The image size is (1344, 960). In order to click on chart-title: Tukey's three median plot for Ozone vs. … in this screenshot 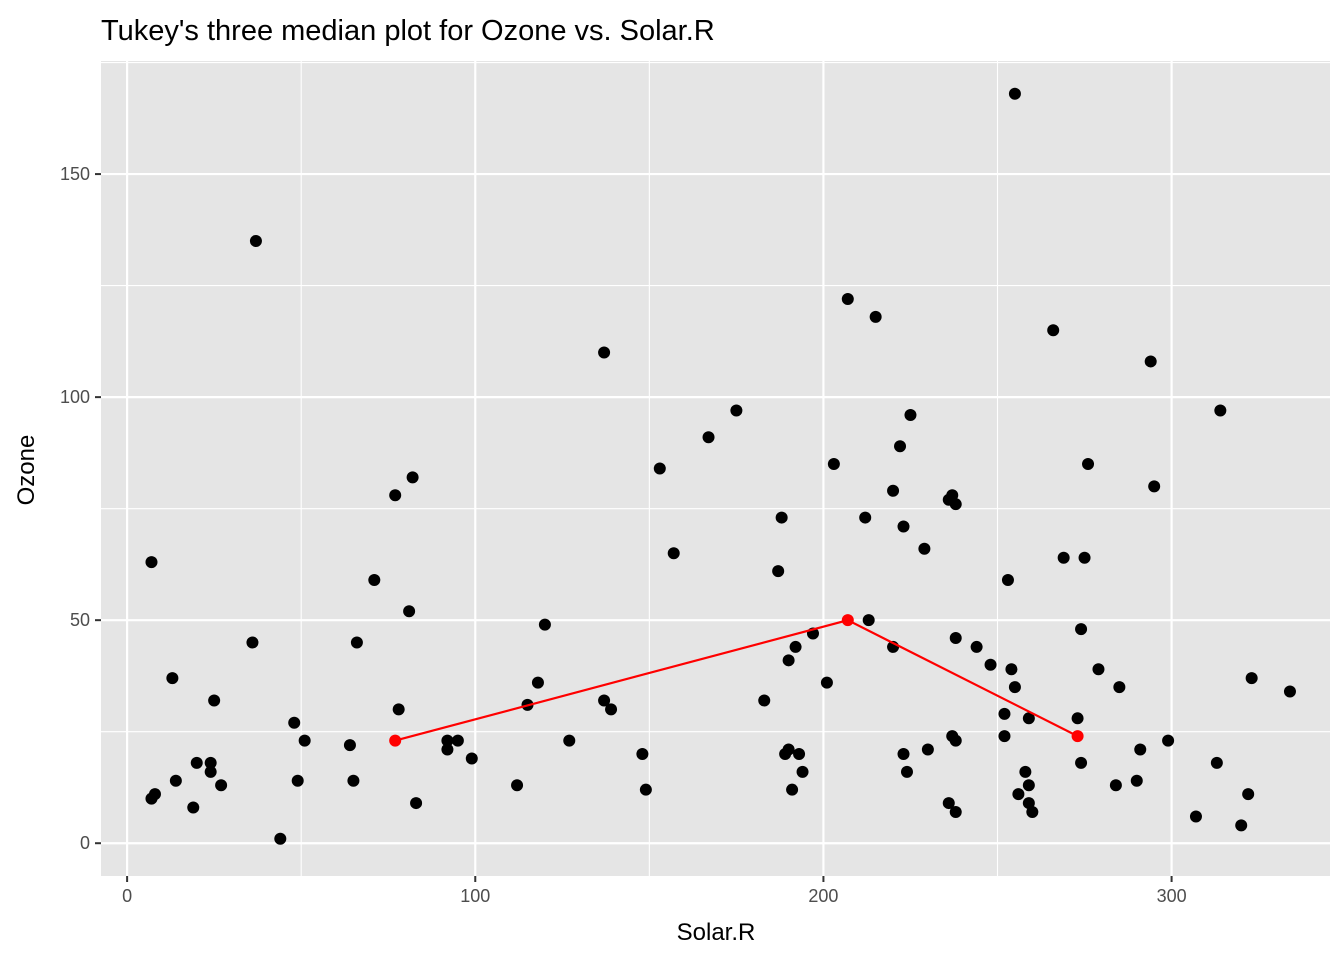, I will do `click(408, 31)`.